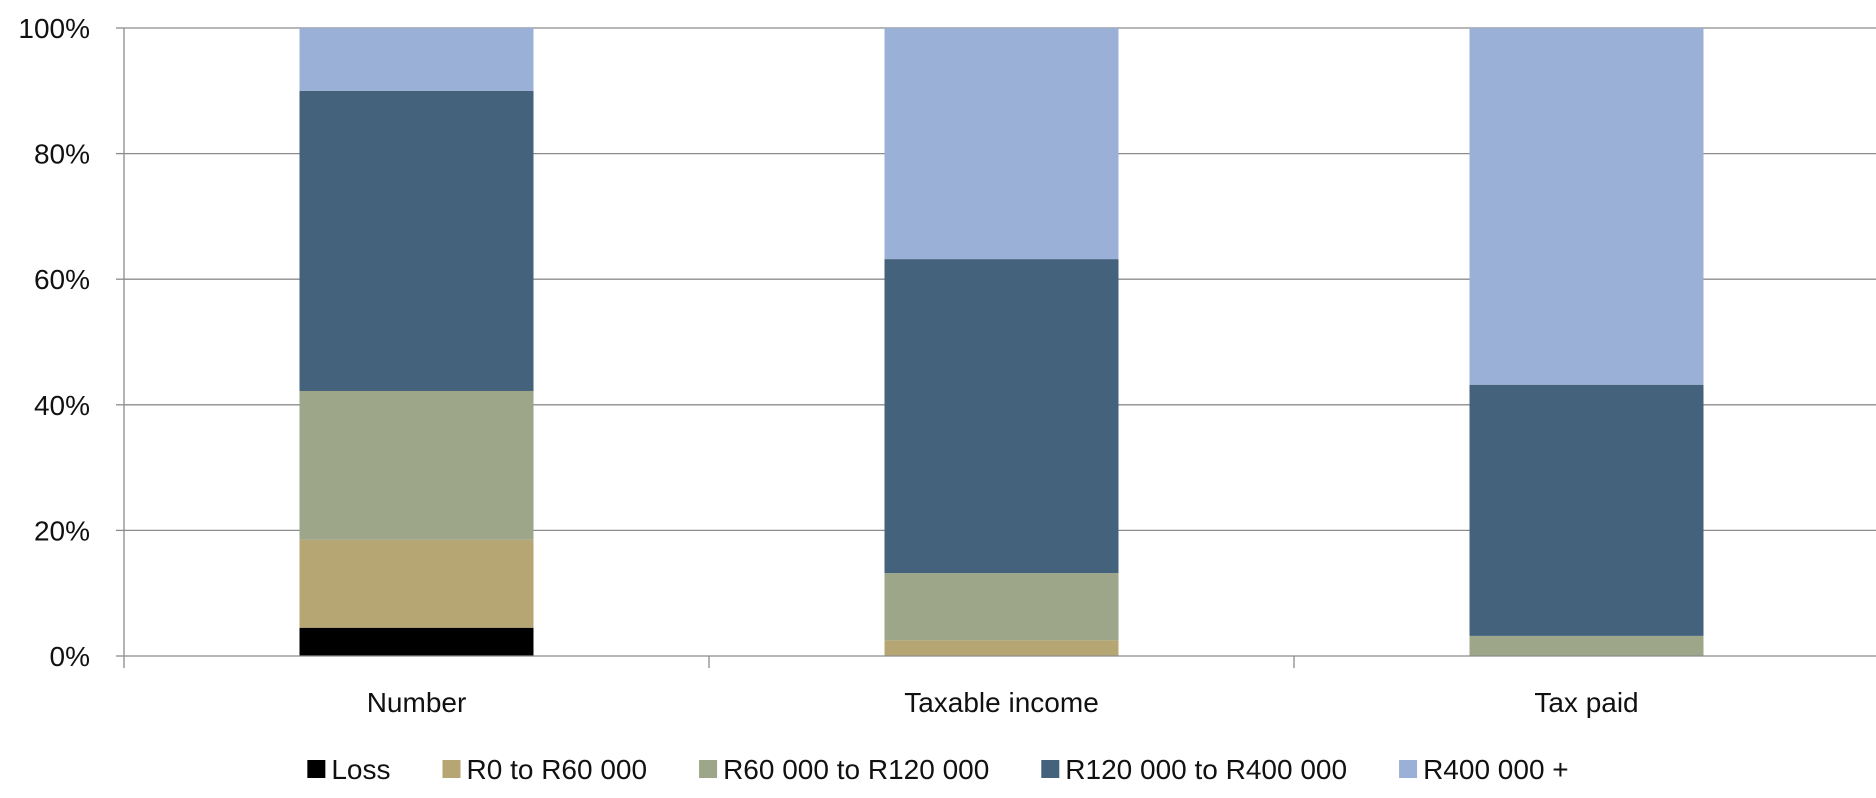 The width and height of the screenshot is (1876, 798). Describe the element at coordinates (70, 656) in the screenshot. I see `y-tick-label: 0%` at that location.